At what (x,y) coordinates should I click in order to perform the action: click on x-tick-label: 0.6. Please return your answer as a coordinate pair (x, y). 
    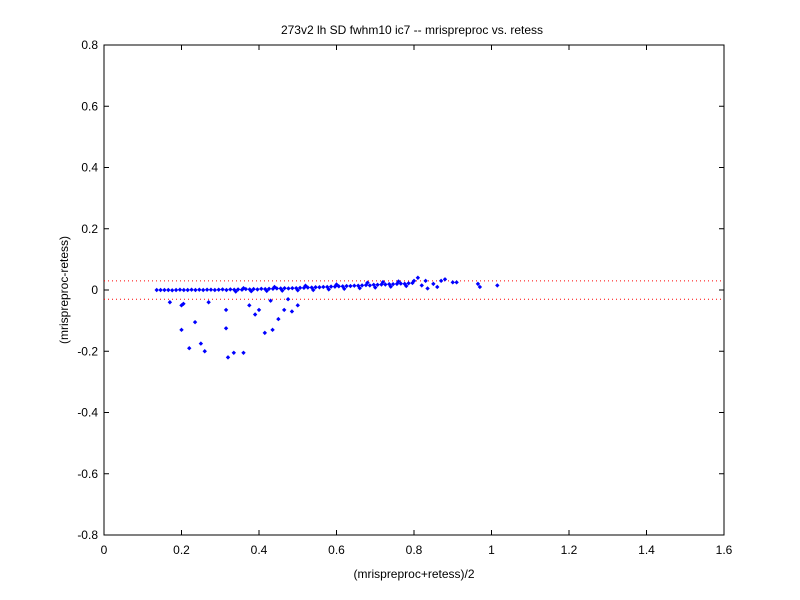
    Looking at the image, I should click on (336, 550).